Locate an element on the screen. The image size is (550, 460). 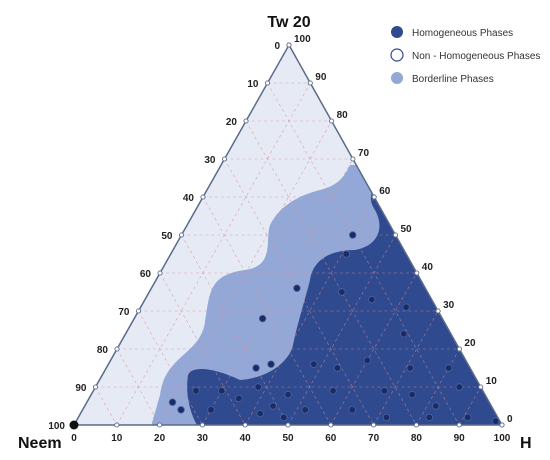
tick-label-right: 30 is located at coordinates (449, 305).